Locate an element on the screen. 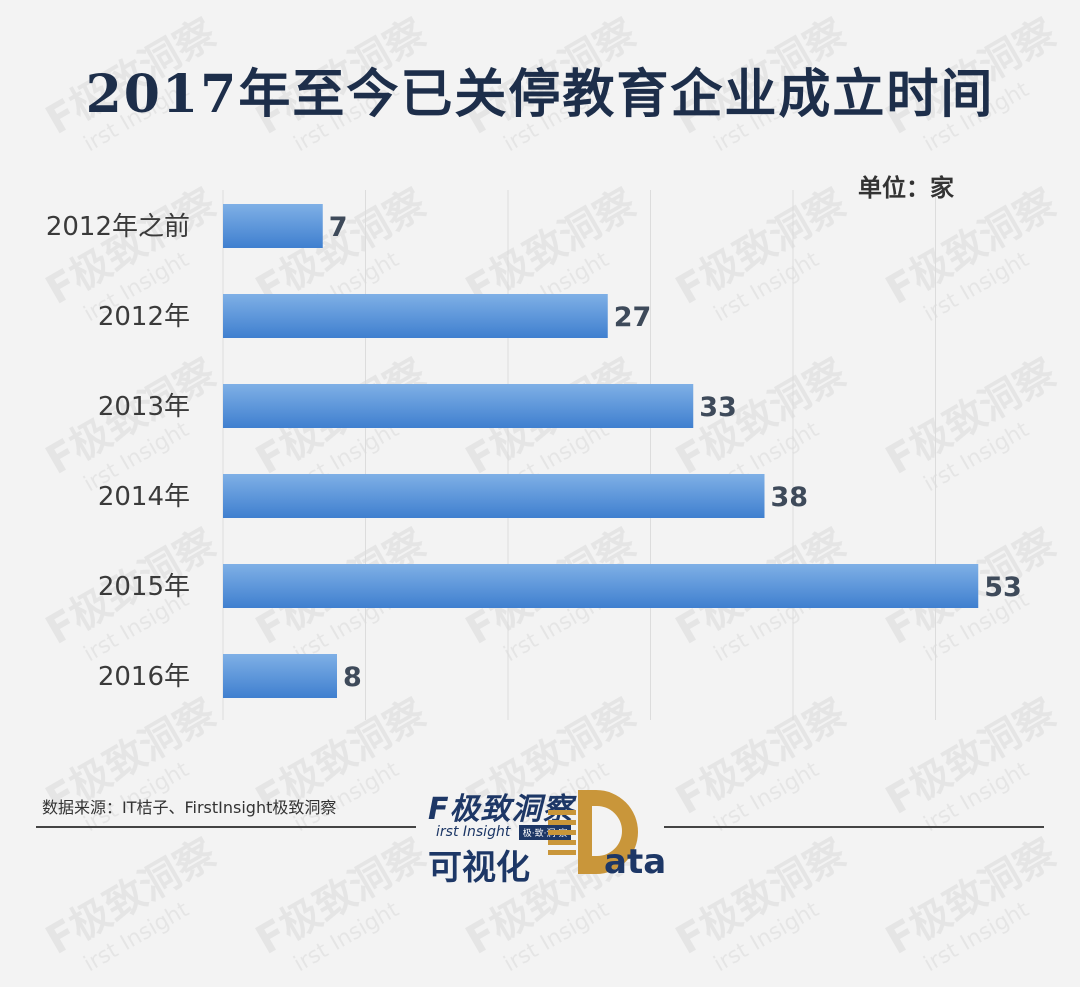 The width and height of the screenshot is (1080, 987). category-label: 2012年之前 is located at coordinates (118, 227).